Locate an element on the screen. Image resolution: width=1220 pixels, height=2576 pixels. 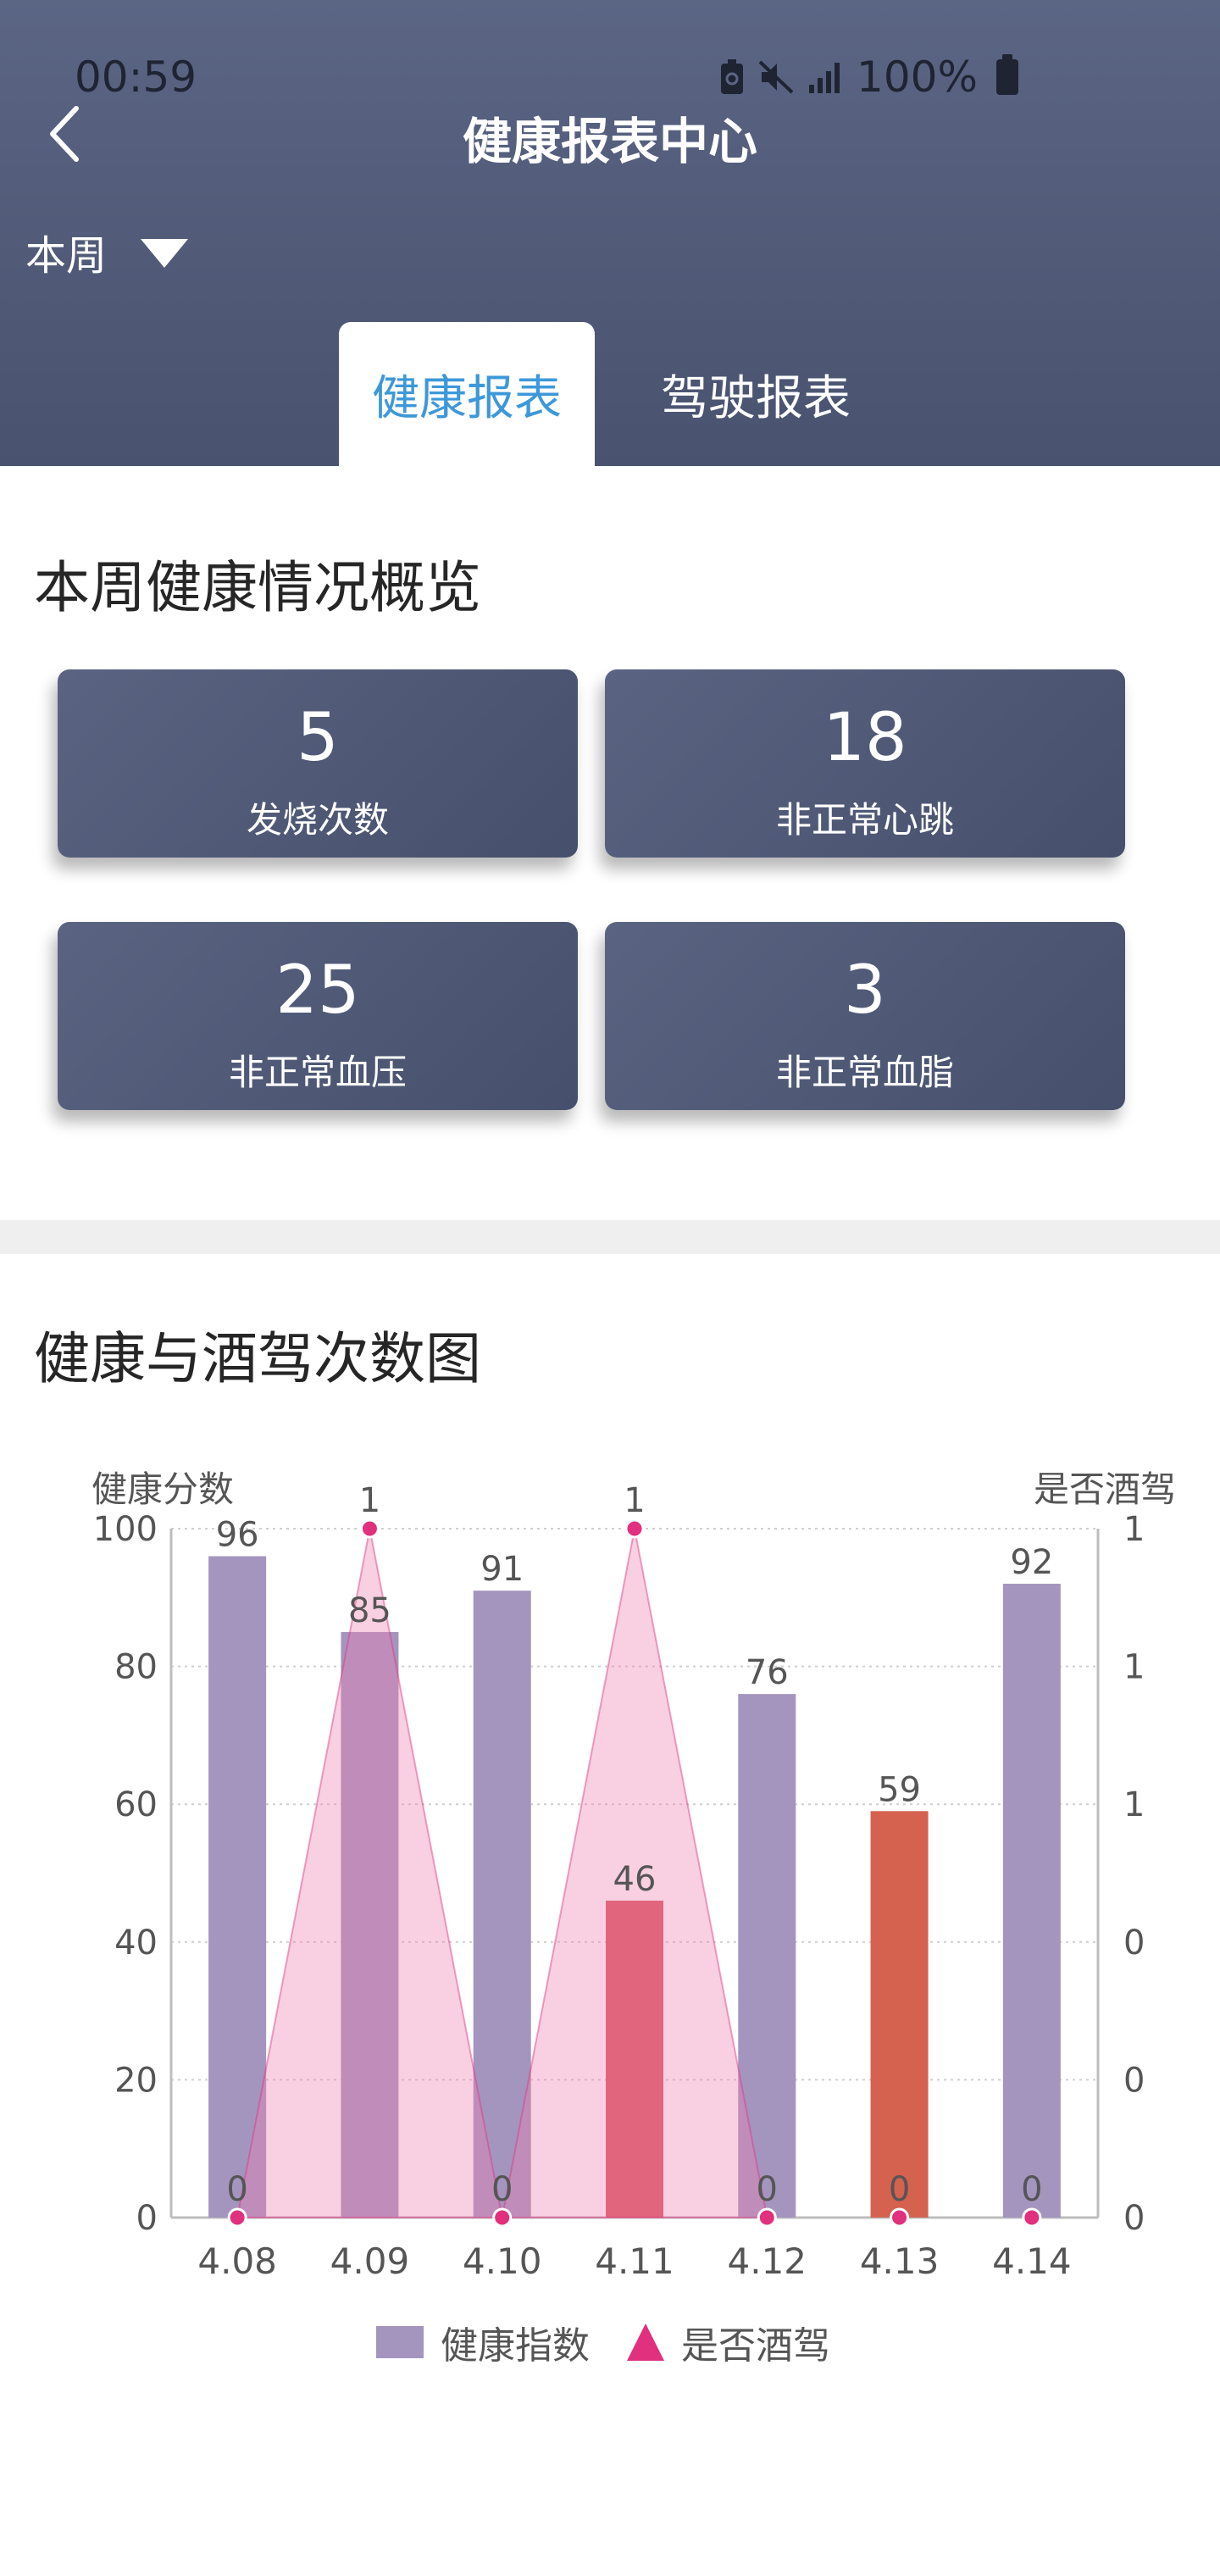
x-tick-label: 4.10 is located at coordinates (502, 2261).